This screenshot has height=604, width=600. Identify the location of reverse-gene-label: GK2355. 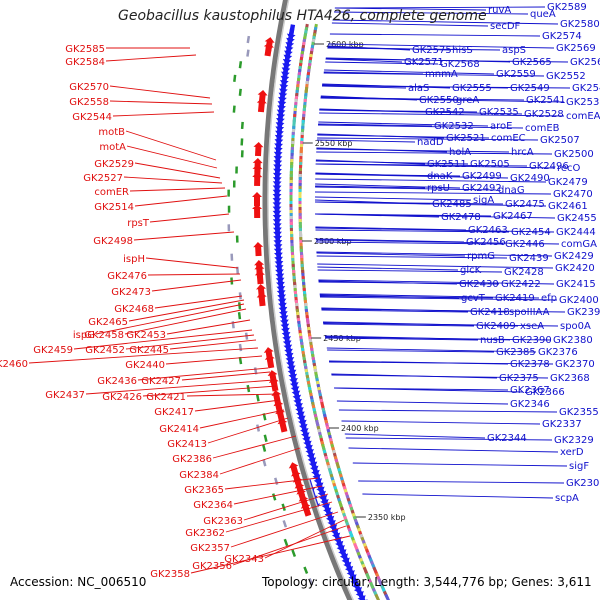
(579, 412).